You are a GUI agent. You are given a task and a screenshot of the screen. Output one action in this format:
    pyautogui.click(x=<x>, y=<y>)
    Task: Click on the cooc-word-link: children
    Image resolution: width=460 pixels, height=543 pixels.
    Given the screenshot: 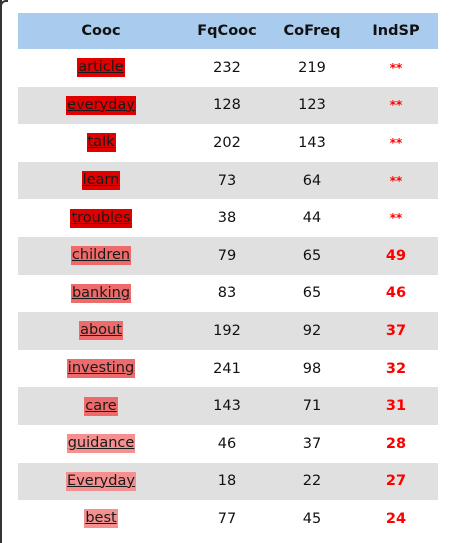 What is the action you would take?
    pyautogui.click(x=101, y=256)
    